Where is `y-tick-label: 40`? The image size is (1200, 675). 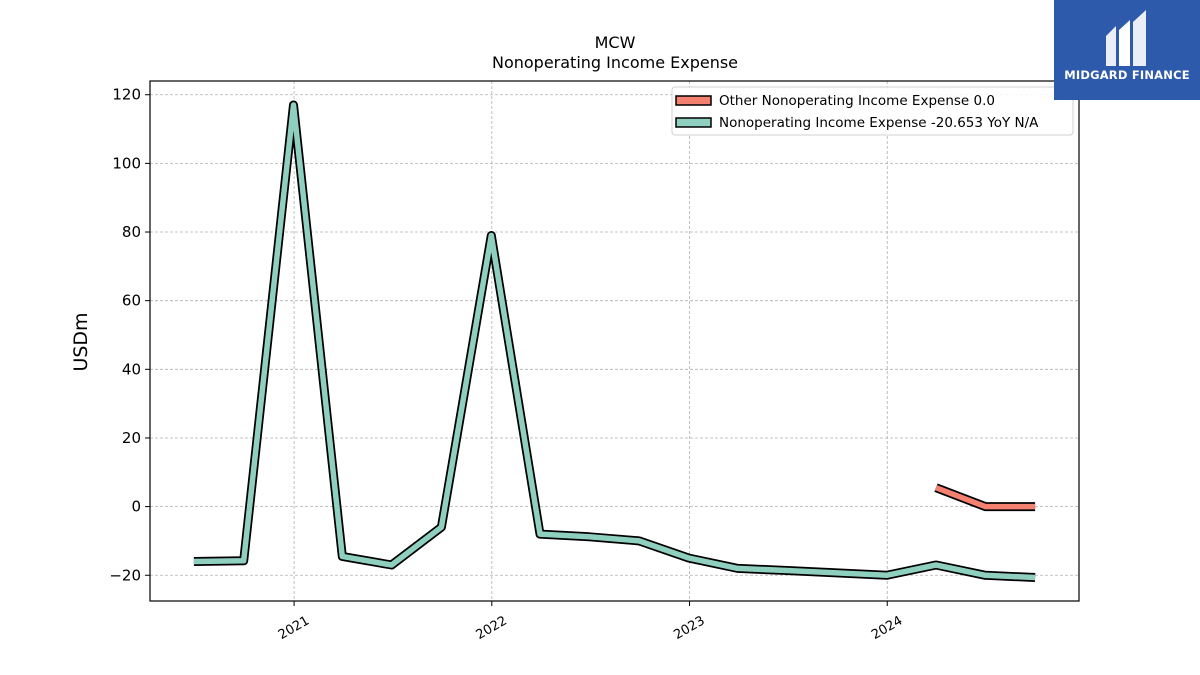 y-tick-label: 40 is located at coordinates (131, 369).